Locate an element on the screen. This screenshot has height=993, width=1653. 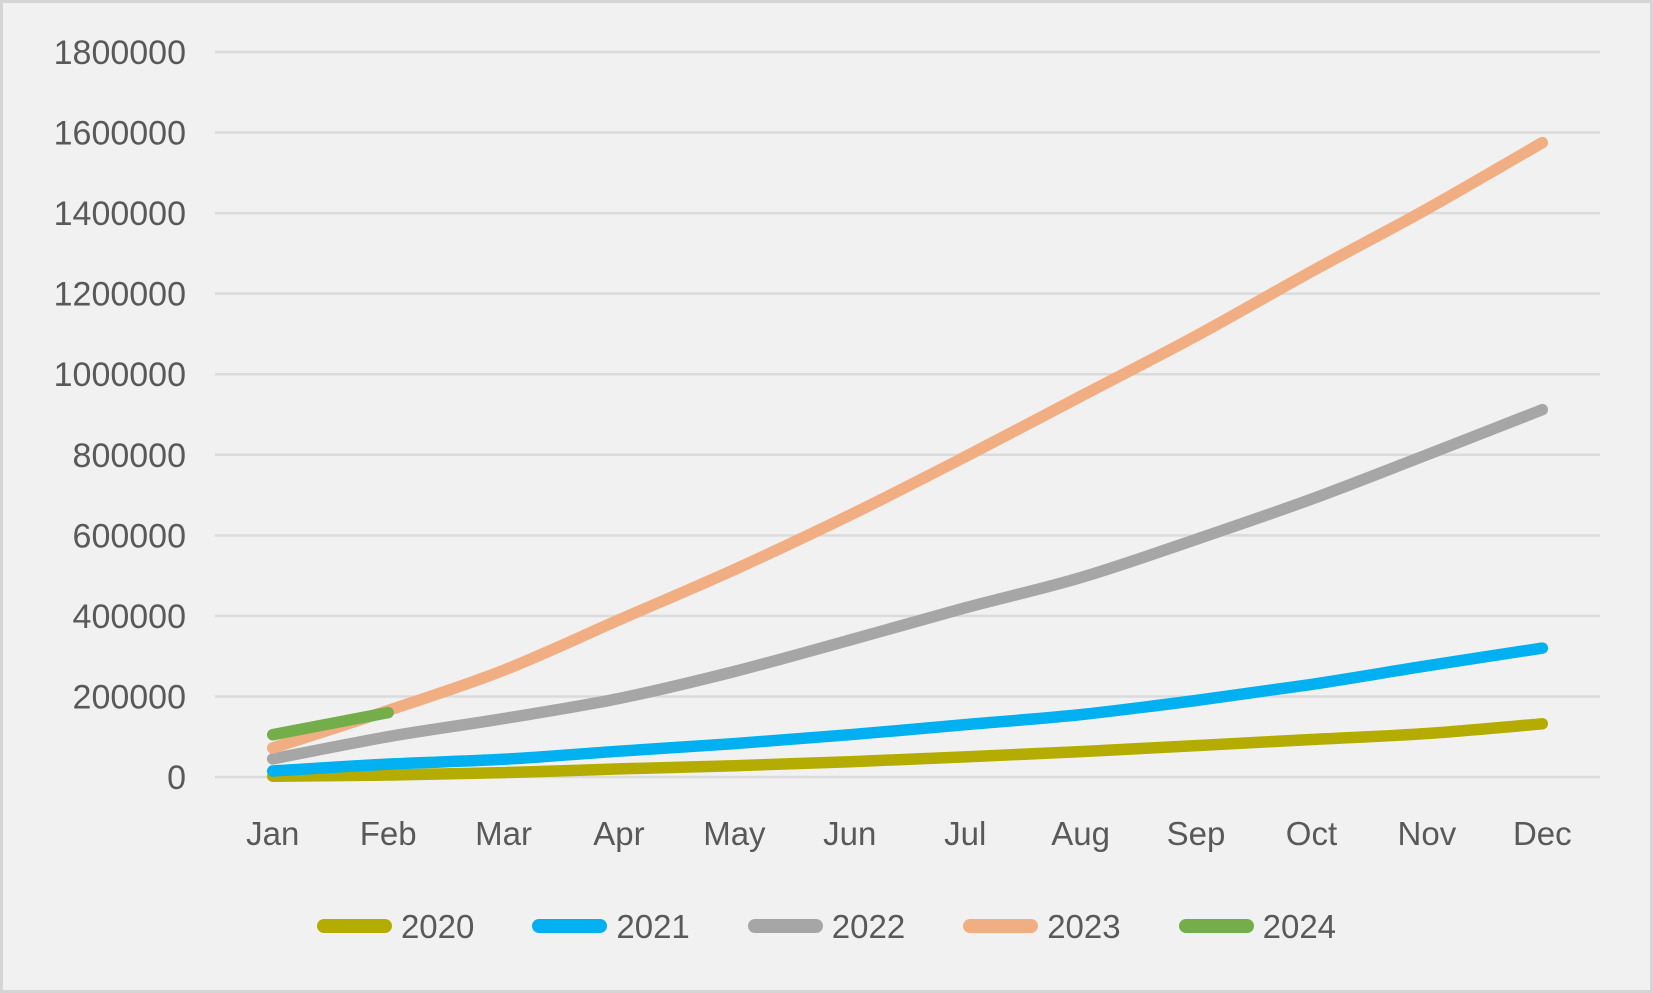
x-axis-month-label: Jul is located at coordinates (965, 833).